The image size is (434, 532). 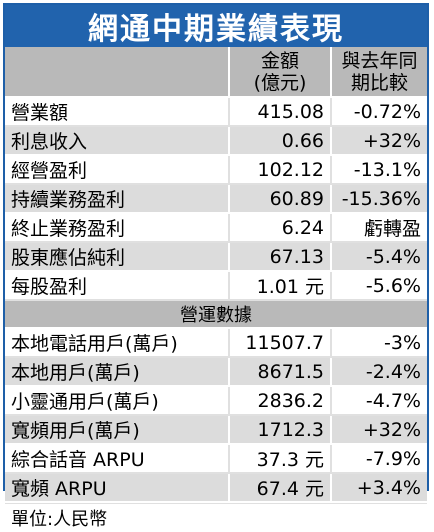 What do you see at coordinates (280, 170) in the screenshot?
I see `row-value: 102.12` at bounding box center [280, 170].